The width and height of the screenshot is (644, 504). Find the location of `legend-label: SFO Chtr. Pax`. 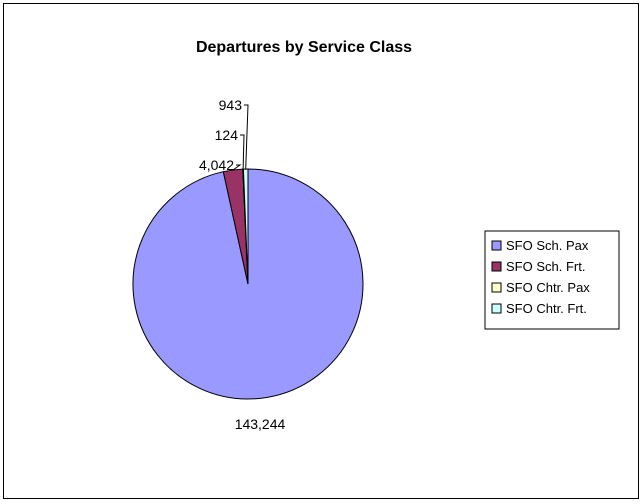

legend-label: SFO Chtr. Pax is located at coordinates (548, 287).